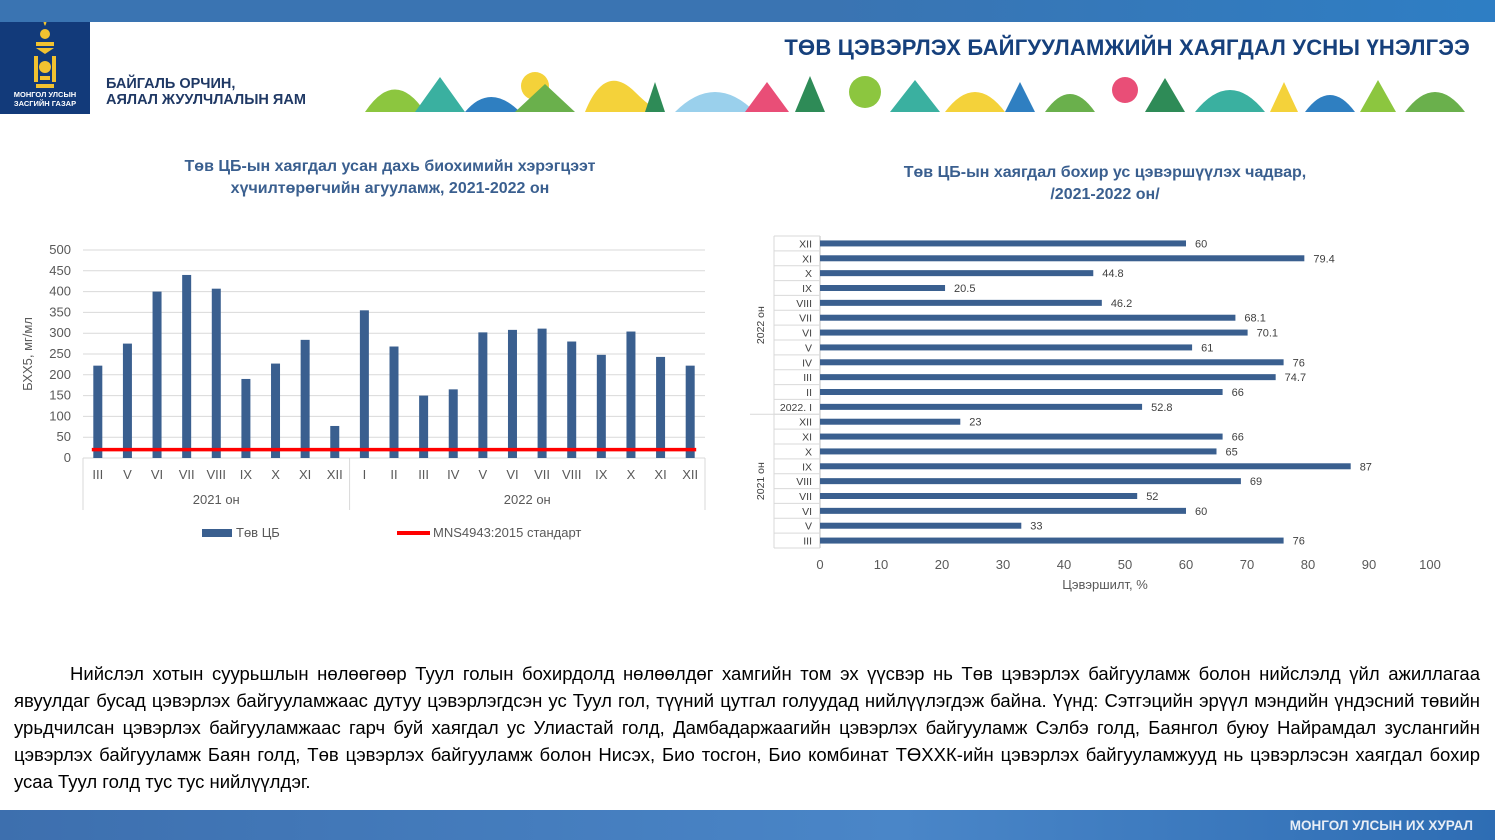 The height and width of the screenshot is (840, 1495). I want to click on y-tick-label: 200, so click(60, 374).